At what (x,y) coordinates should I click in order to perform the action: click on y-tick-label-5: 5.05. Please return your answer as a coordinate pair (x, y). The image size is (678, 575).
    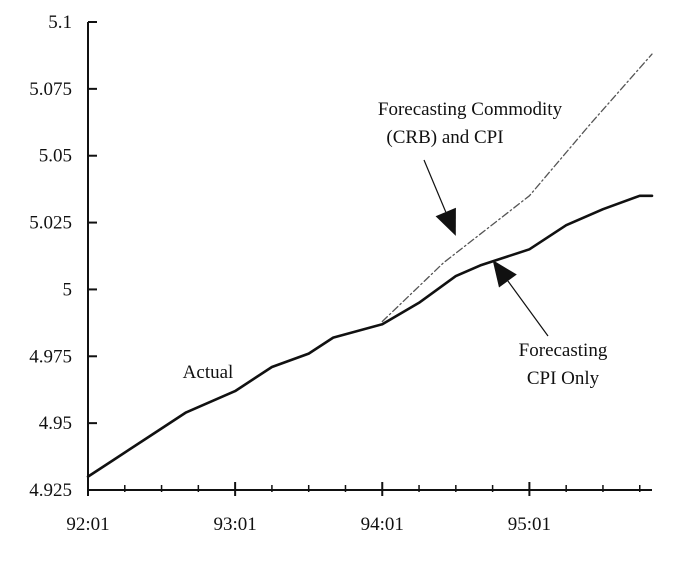
    Looking at the image, I should click on (55, 156).